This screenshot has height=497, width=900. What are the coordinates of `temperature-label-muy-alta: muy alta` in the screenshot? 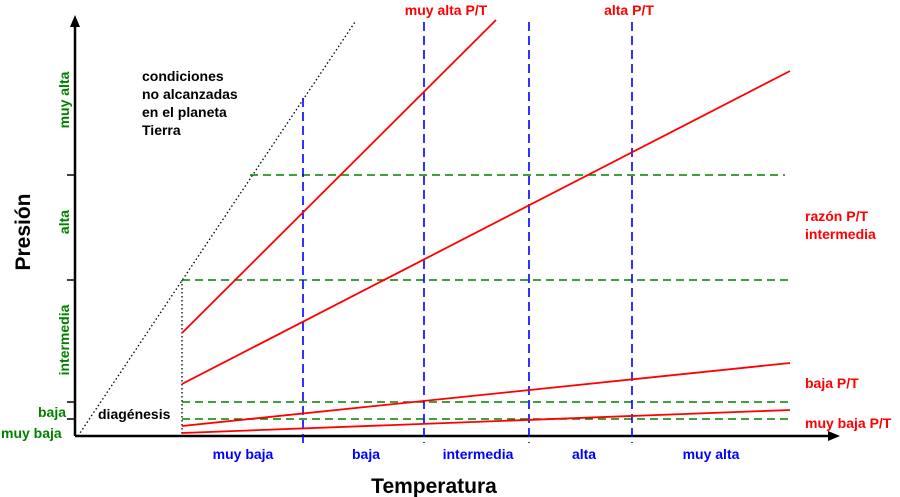 It's located at (711, 454).